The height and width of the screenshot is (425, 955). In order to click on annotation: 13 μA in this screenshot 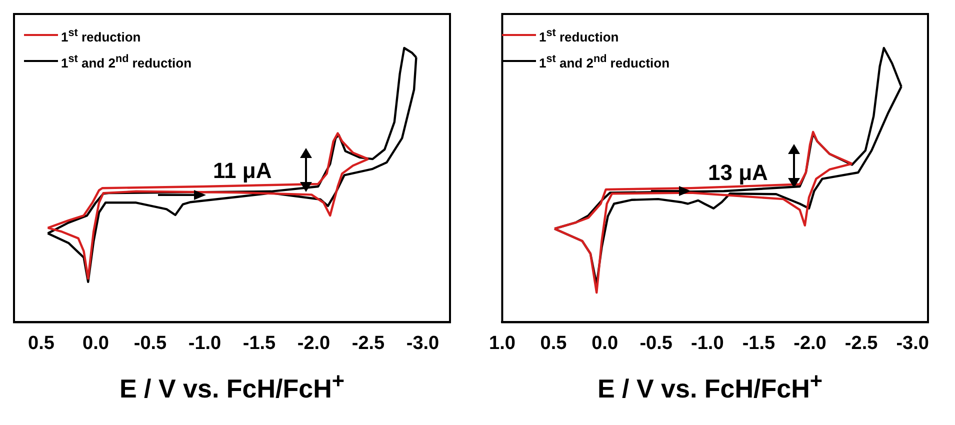, I will do `click(738, 173)`.